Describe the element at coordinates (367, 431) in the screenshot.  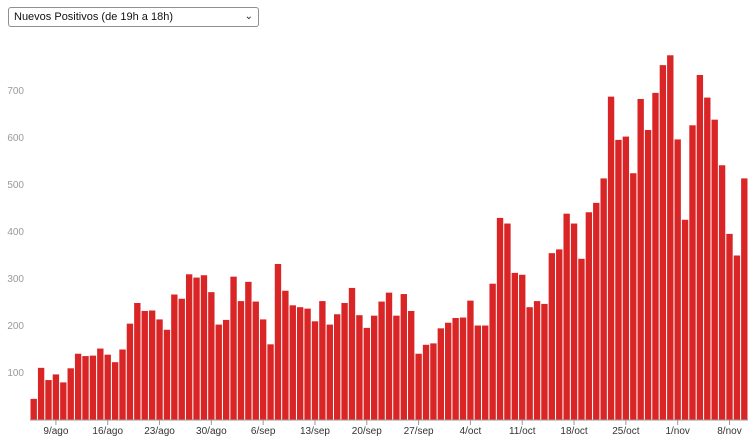
I see `x-tick-label: 20/sep` at that location.